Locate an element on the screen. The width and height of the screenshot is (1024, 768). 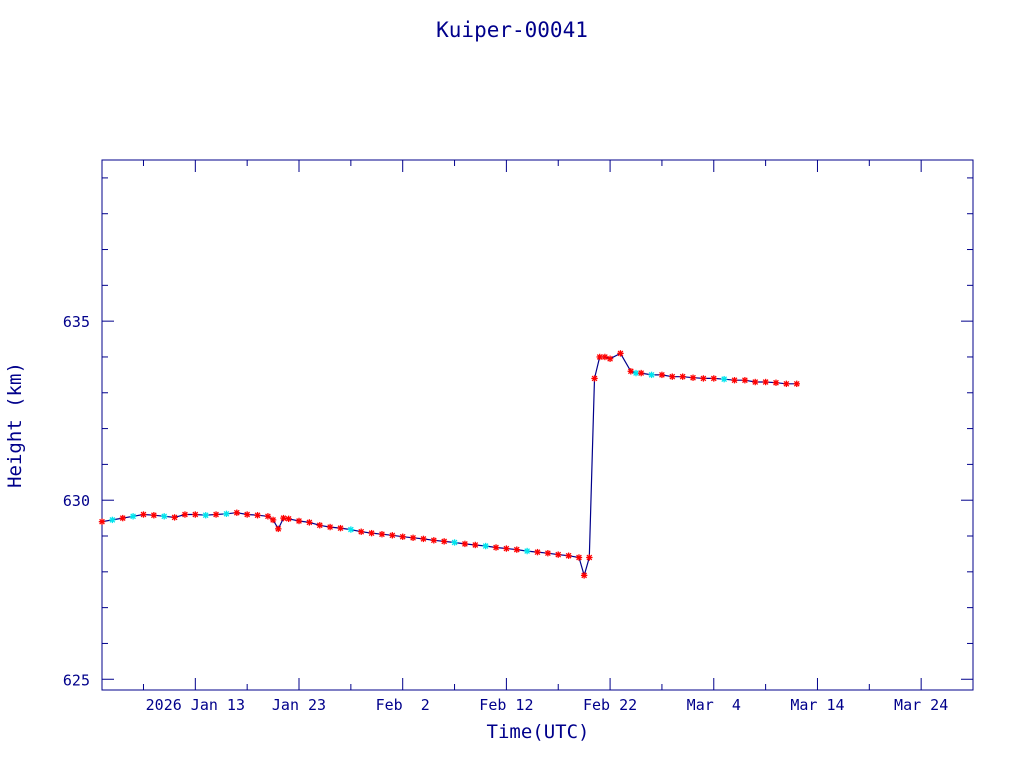
x-tick-label: Feb 2 is located at coordinates (403, 705).